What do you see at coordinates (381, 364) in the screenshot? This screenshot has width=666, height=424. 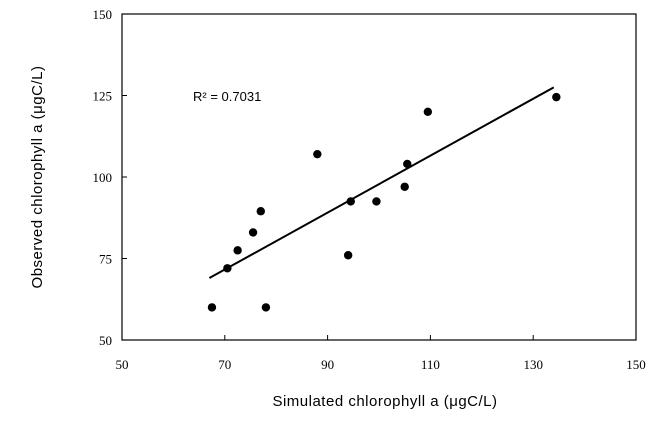 I see `x-tick-labels: 50 70 90 110 130 150` at bounding box center [381, 364].